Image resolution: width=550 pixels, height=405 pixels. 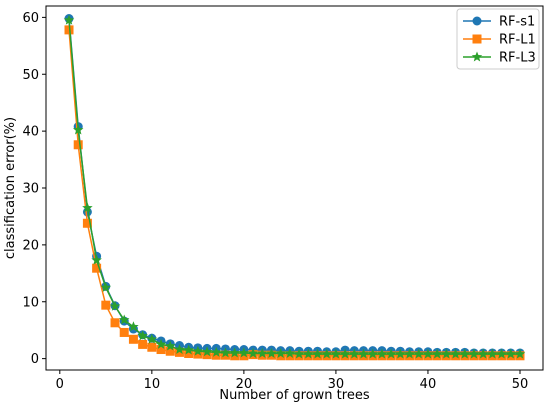 I want to click on legend-item: RF-s1, so click(x=499, y=22).